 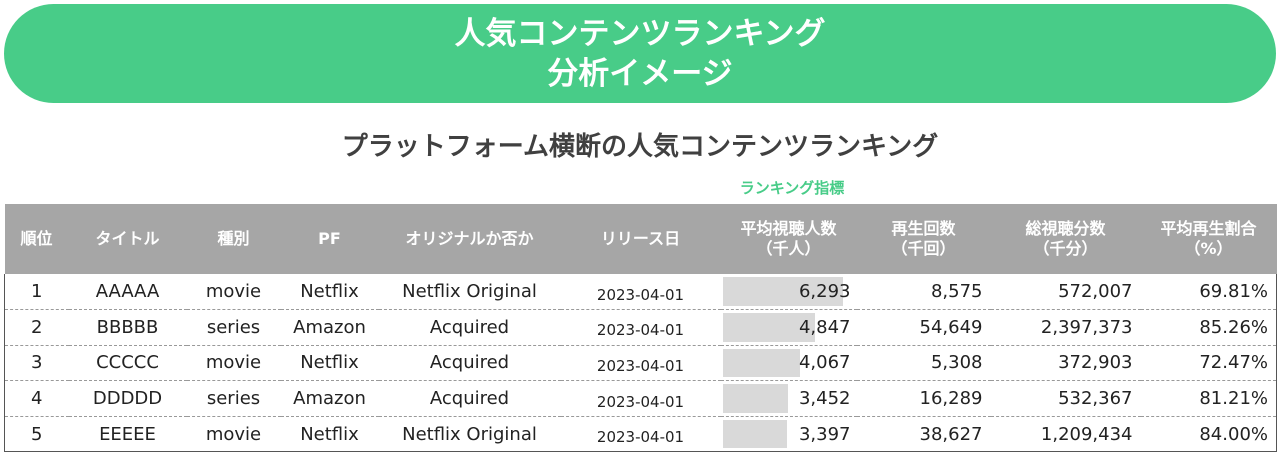 I want to click on header-type: 種別, so click(x=233, y=238).